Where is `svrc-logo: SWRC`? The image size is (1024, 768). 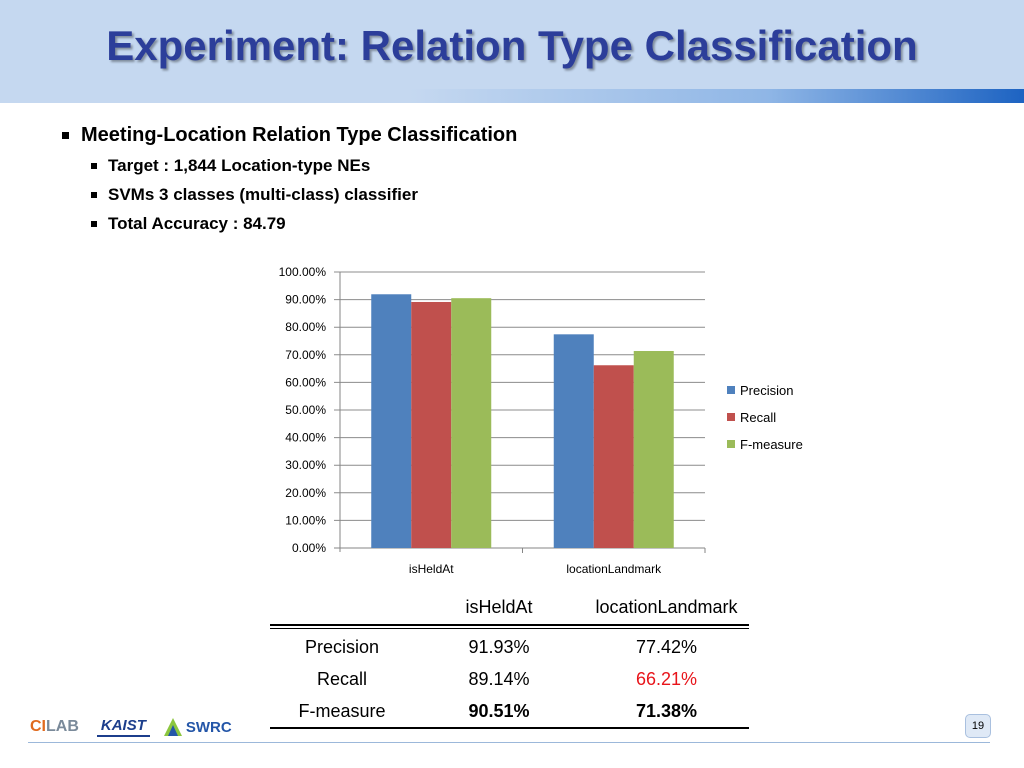
svrc-logo: SWRC is located at coordinates (197, 727).